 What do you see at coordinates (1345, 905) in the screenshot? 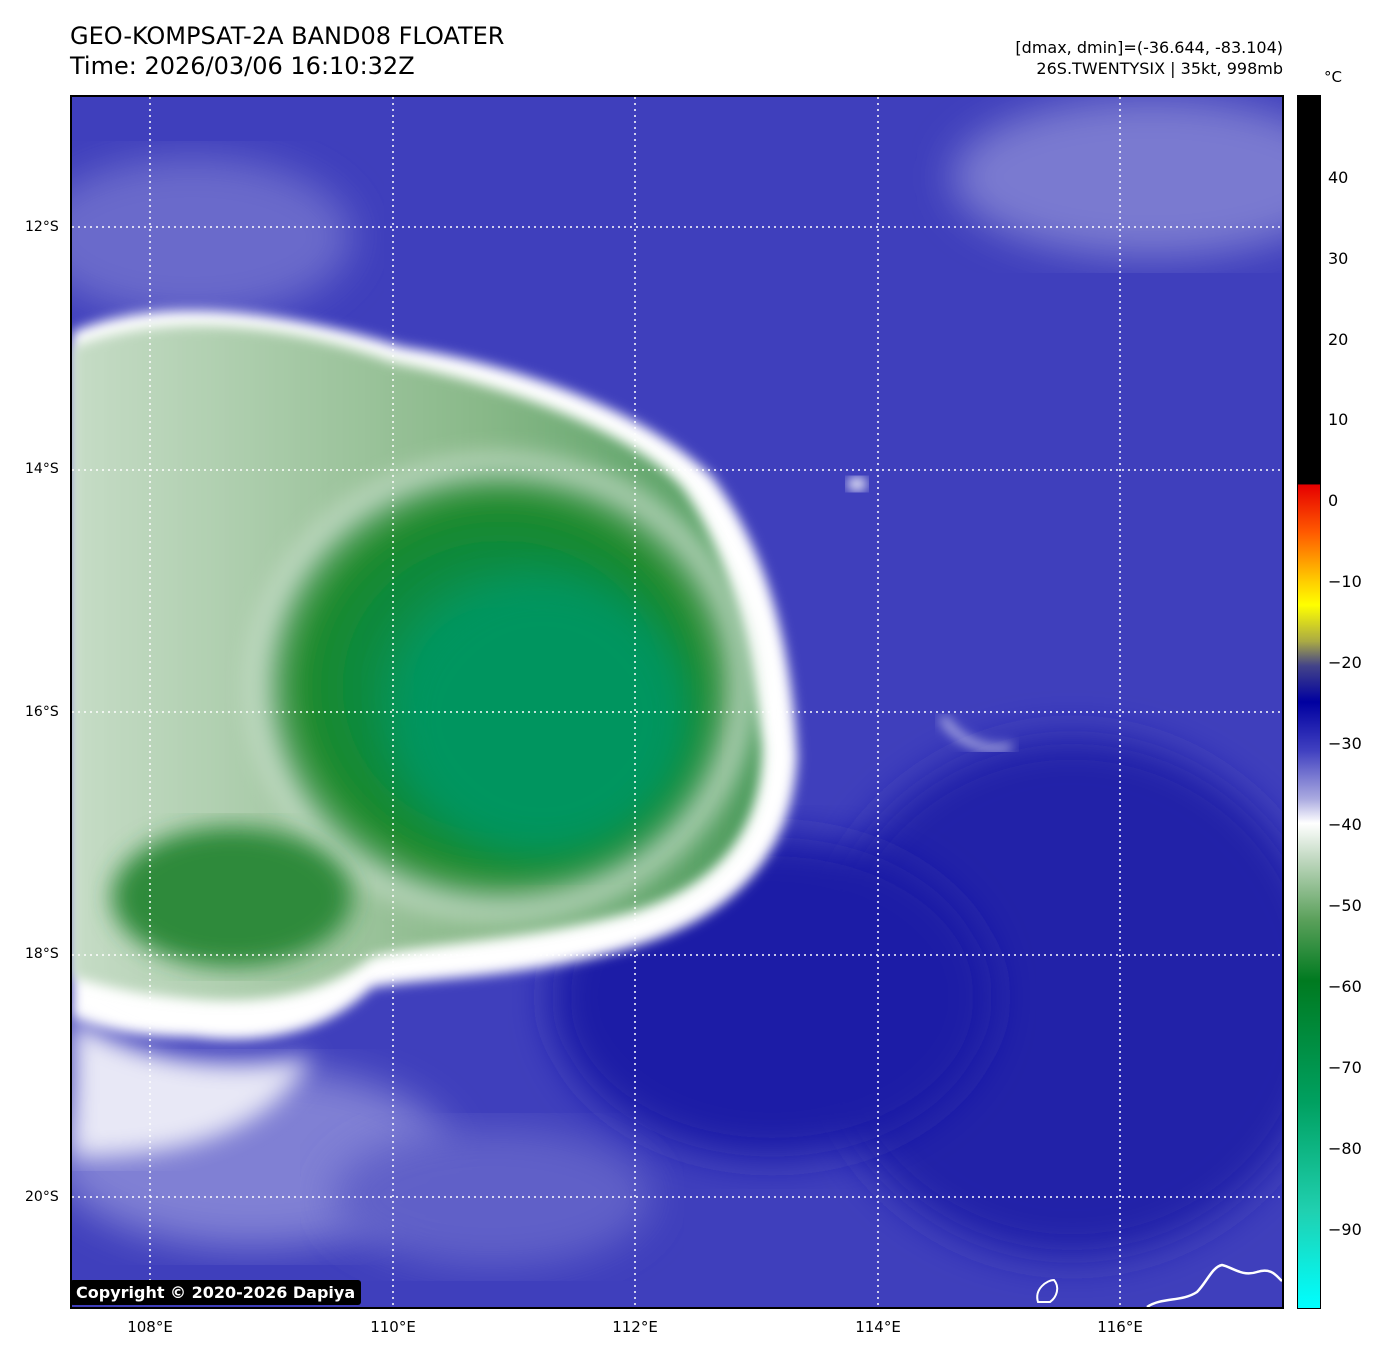
I see `colorbar-tick: −50` at bounding box center [1345, 905].